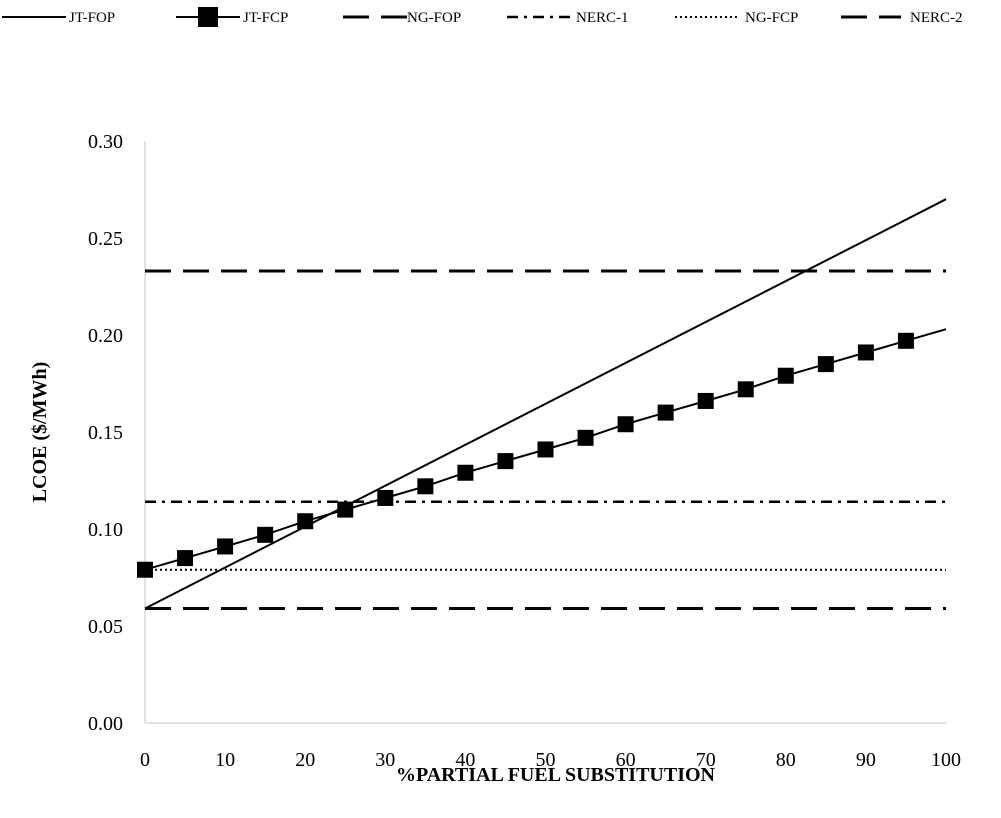 This screenshot has height=818, width=1001. Describe the element at coordinates (145, 760) in the screenshot. I see `x-tick-label: 0` at that location.